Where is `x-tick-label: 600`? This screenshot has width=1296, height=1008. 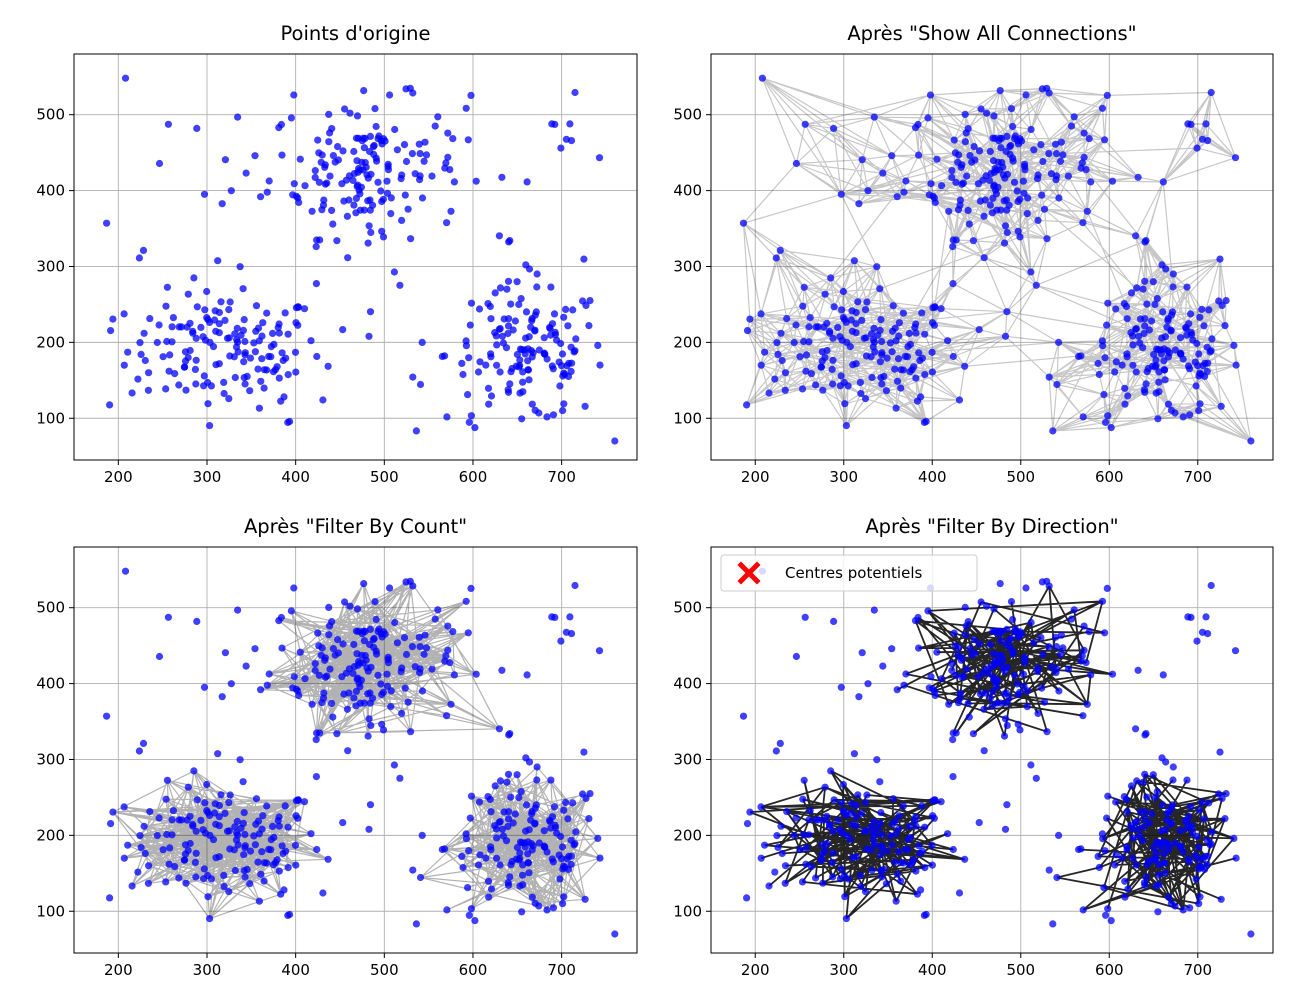
x-tick-label: 600 is located at coordinates (1109, 970).